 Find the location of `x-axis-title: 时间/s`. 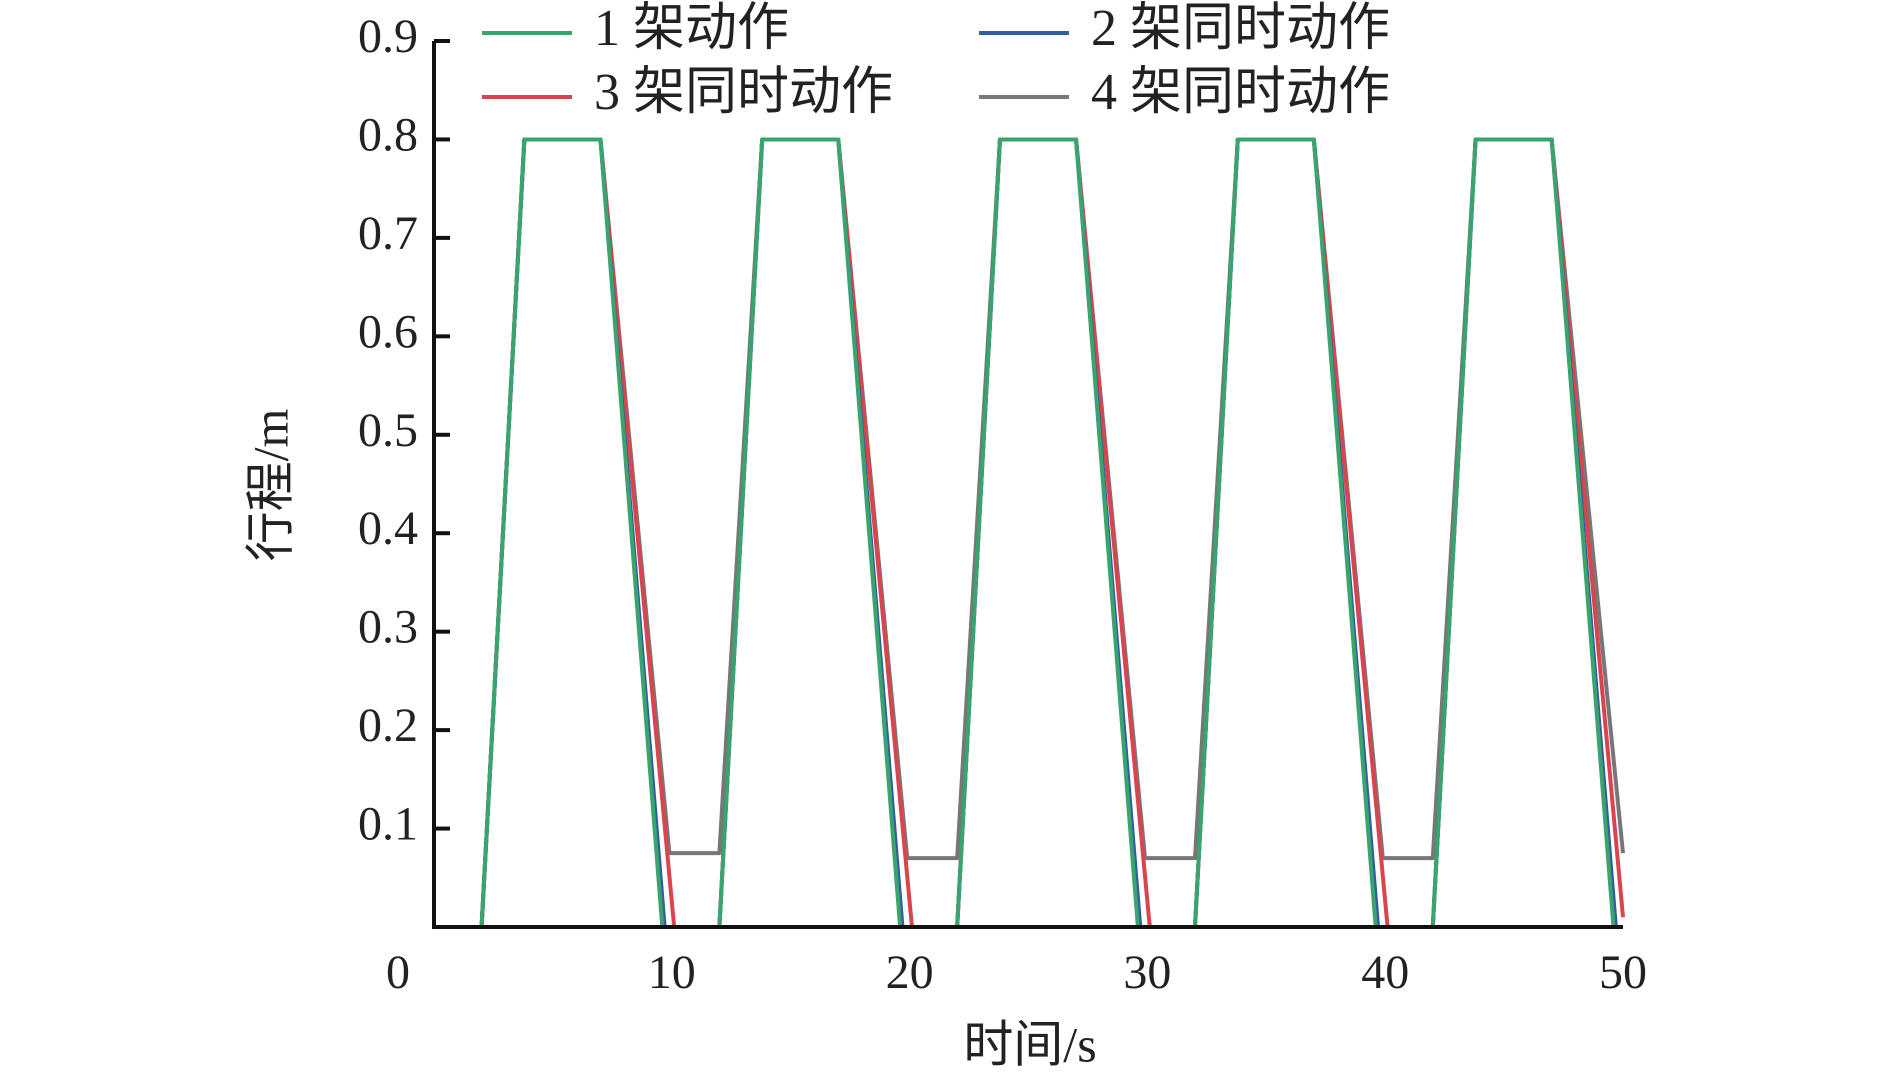

x-axis-title: 时间/s is located at coordinates (1029, 1044).